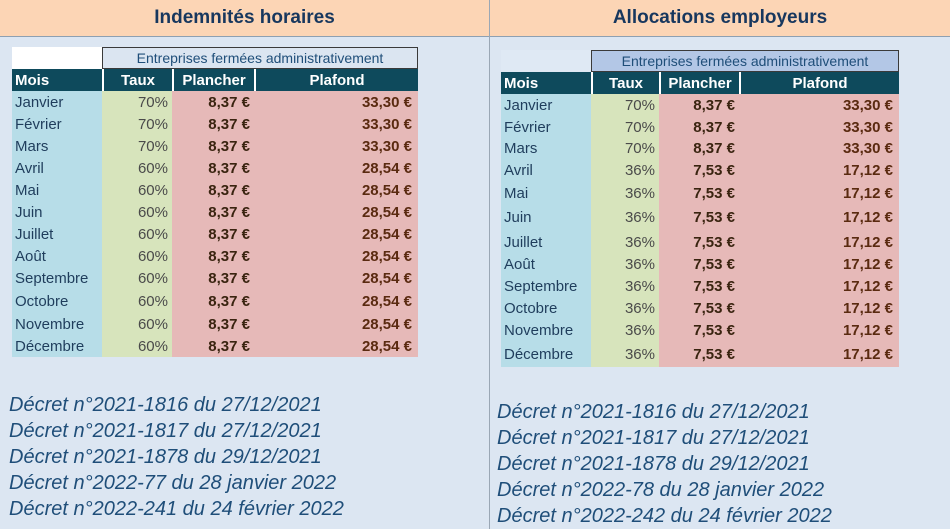 This screenshot has height=529, width=950. What do you see at coordinates (699, 83) in the screenshot?
I see `column-header-plancher: Plancher` at bounding box center [699, 83].